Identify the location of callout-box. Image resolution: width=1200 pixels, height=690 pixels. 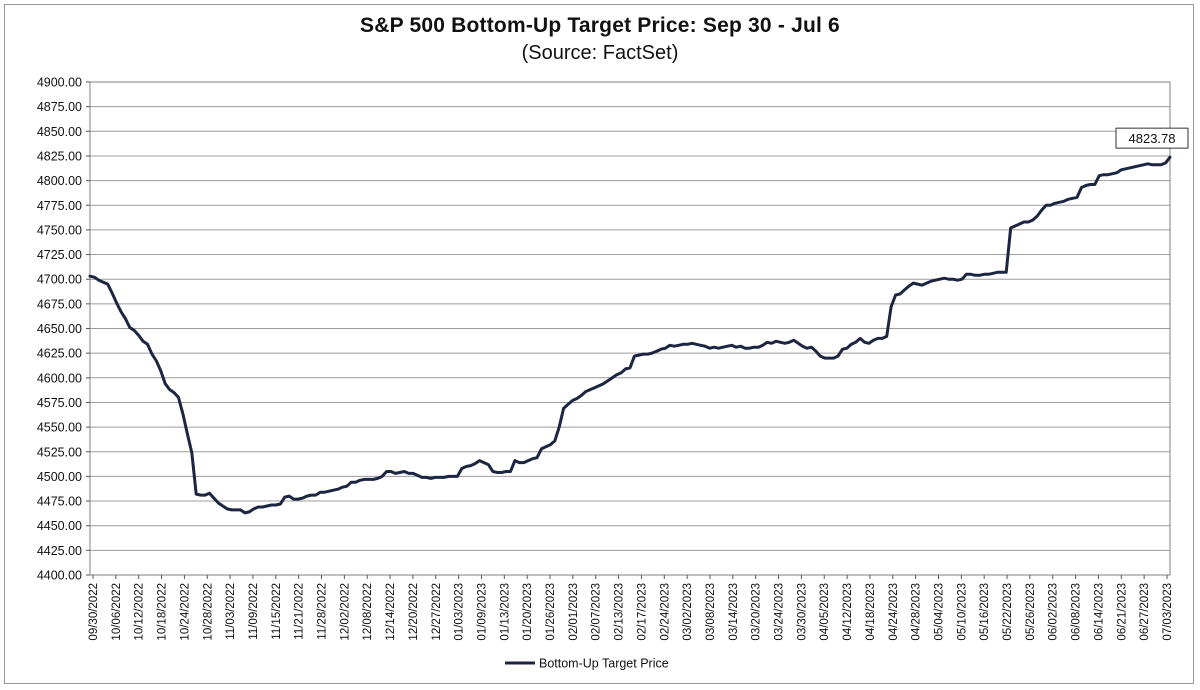
(1152, 138).